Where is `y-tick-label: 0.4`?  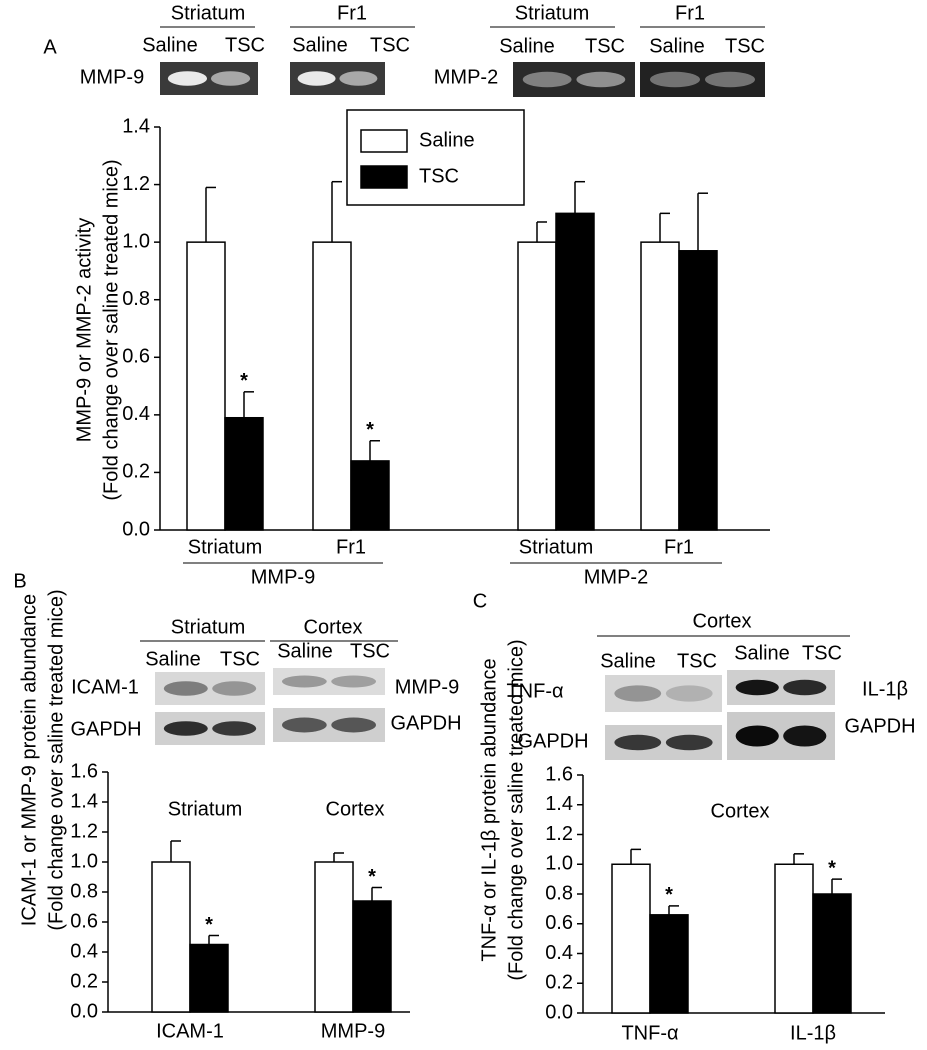
y-tick-label: 0.4 is located at coordinates (136, 414).